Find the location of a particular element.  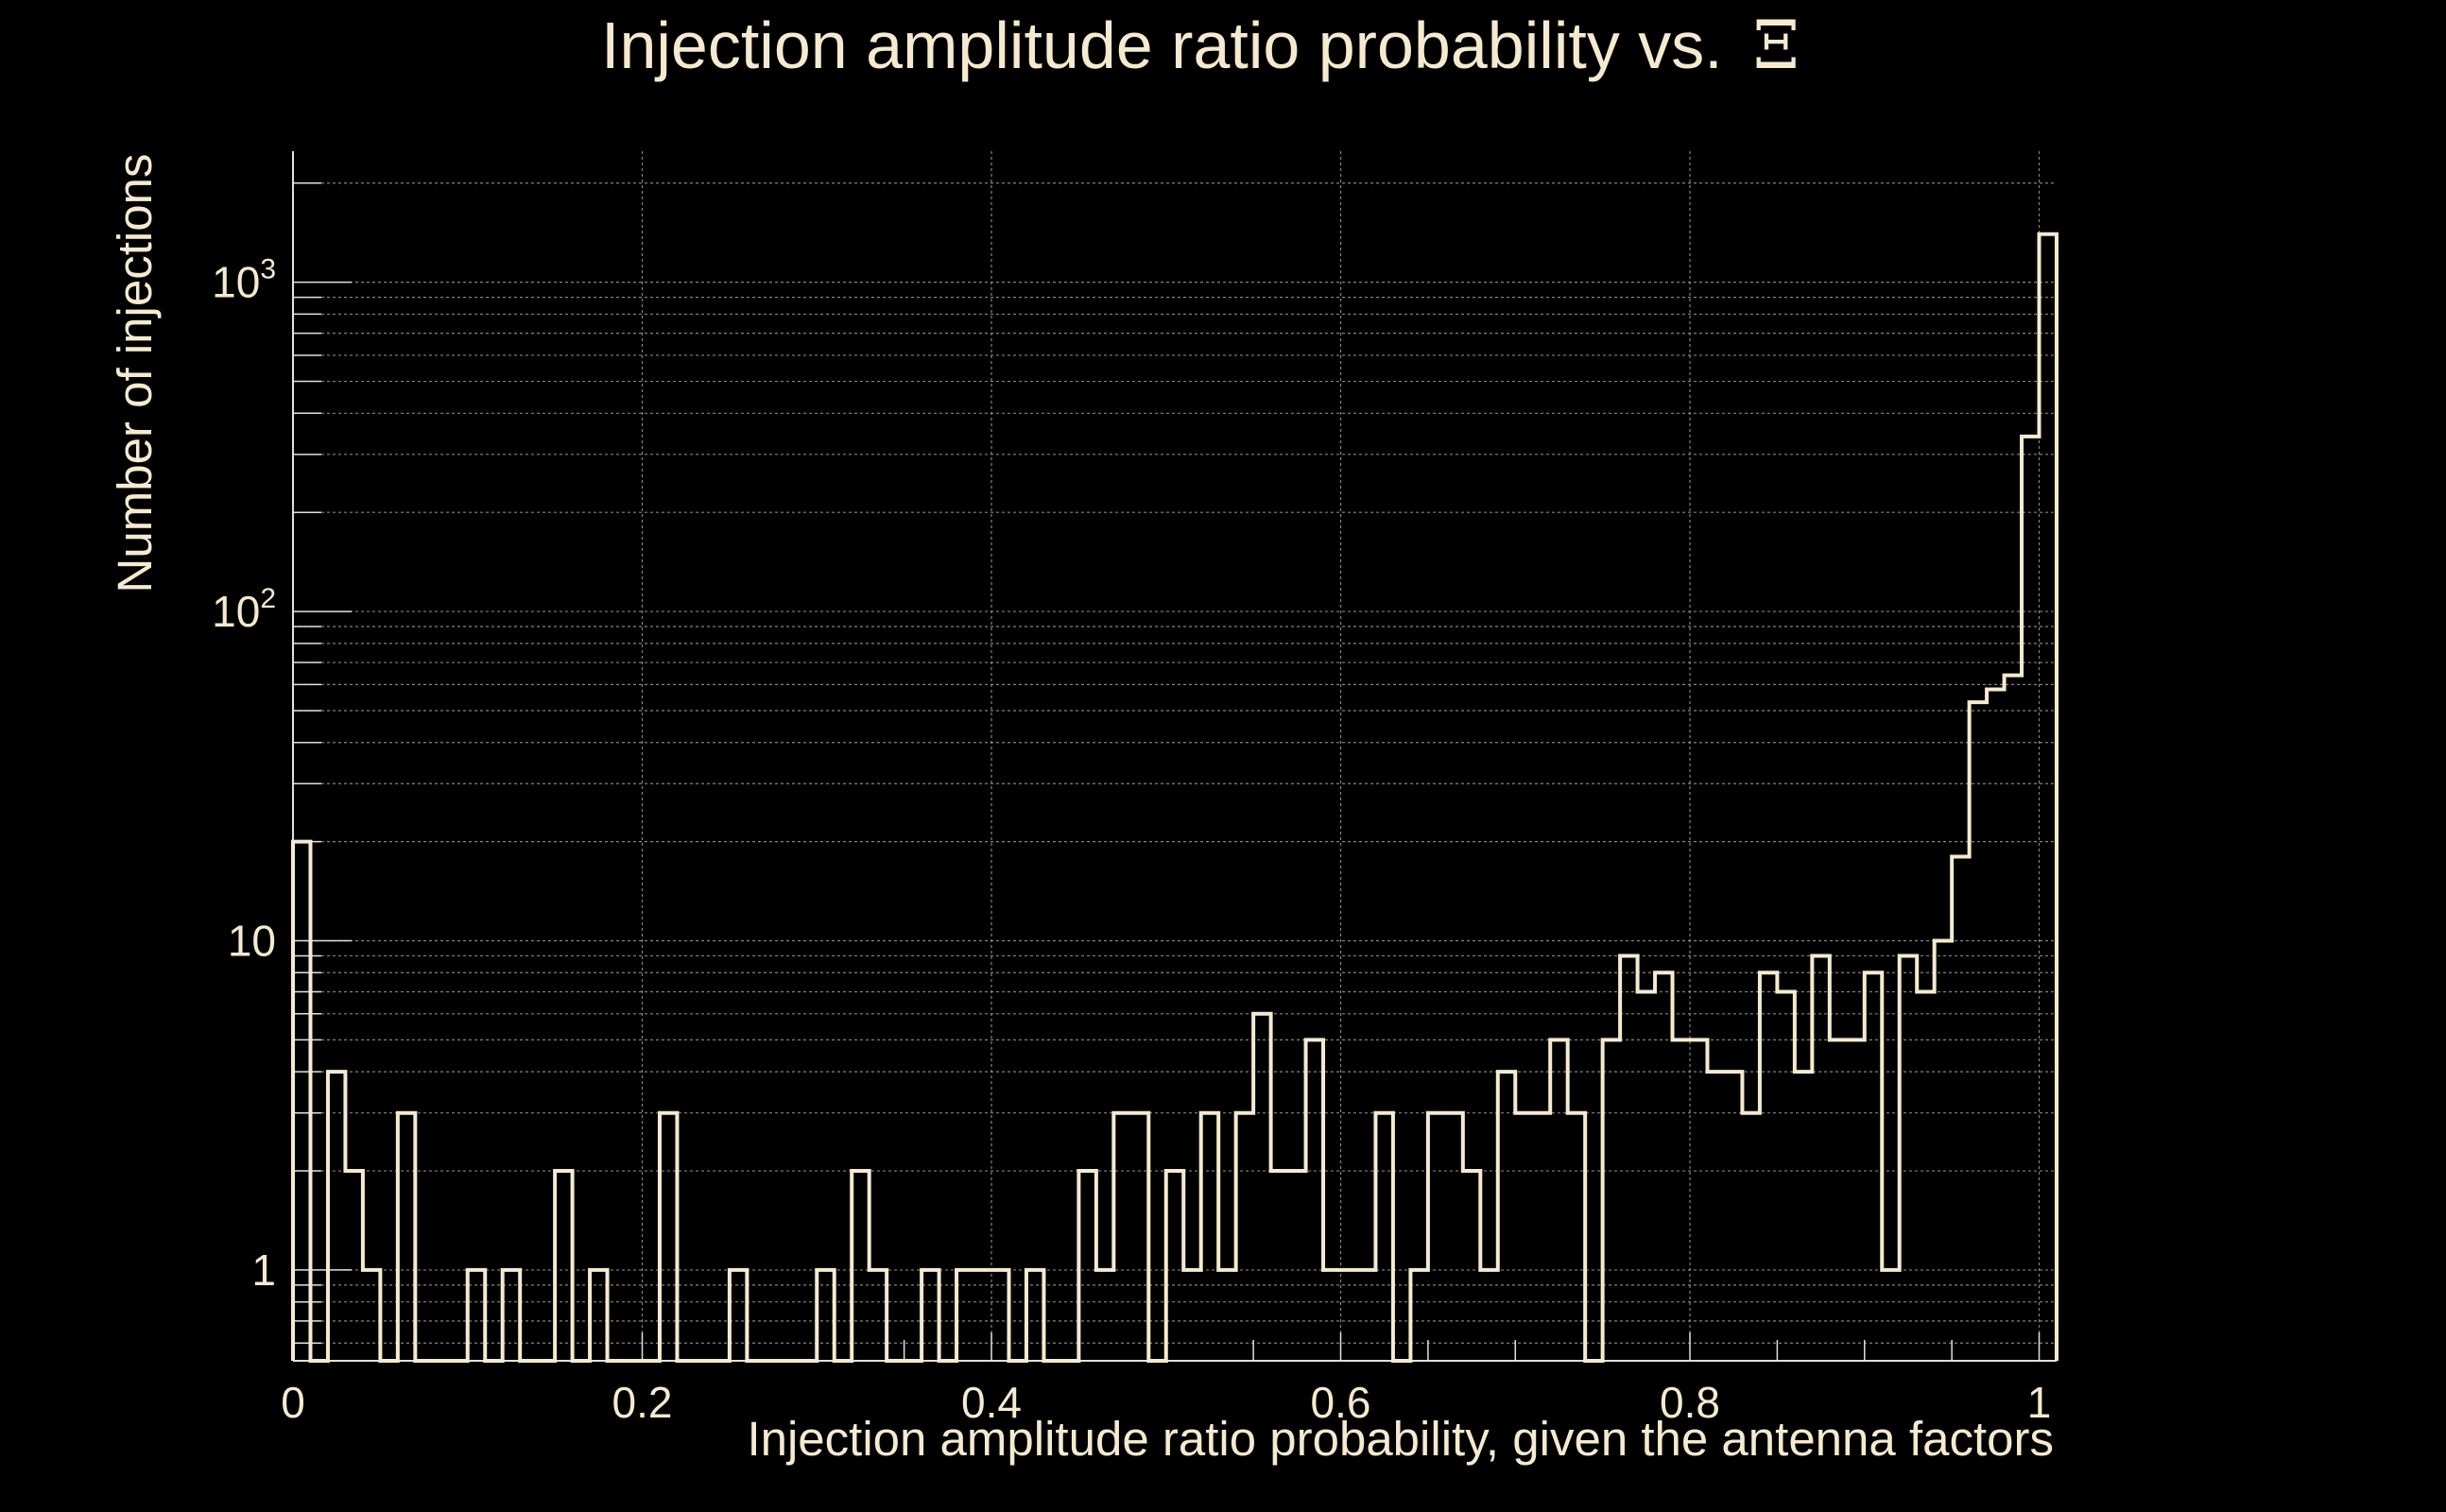

x-tick-label: 0.4 is located at coordinates (992, 1402).